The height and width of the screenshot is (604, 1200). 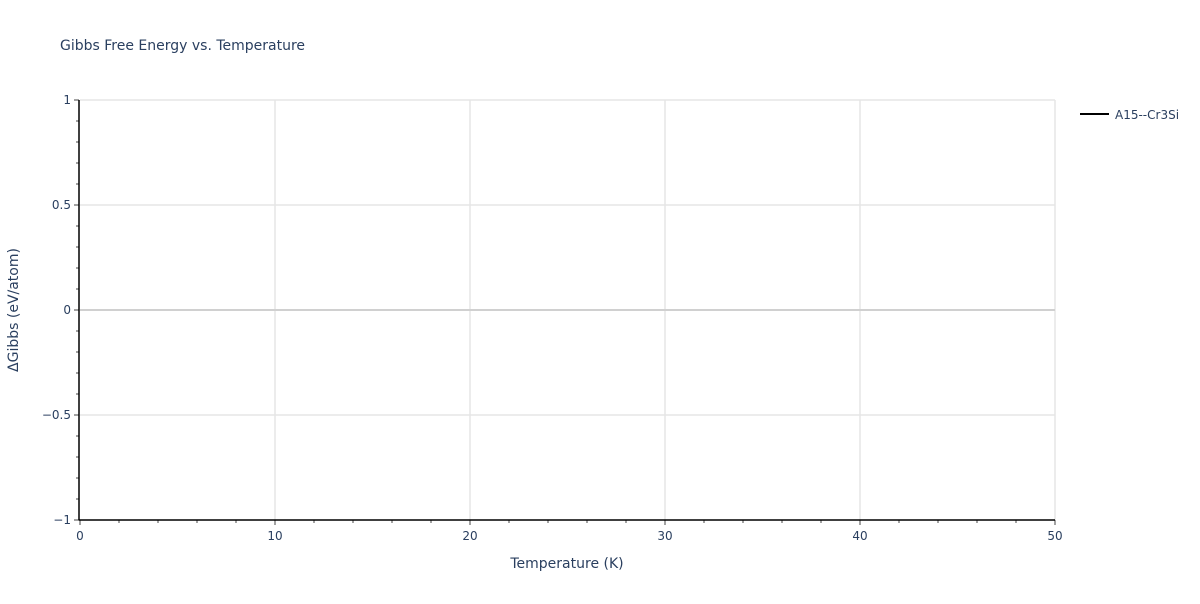 What do you see at coordinates (14, 310) in the screenshot?
I see `y-axis-label: ΔGibbs (eV/atom)` at bounding box center [14, 310].